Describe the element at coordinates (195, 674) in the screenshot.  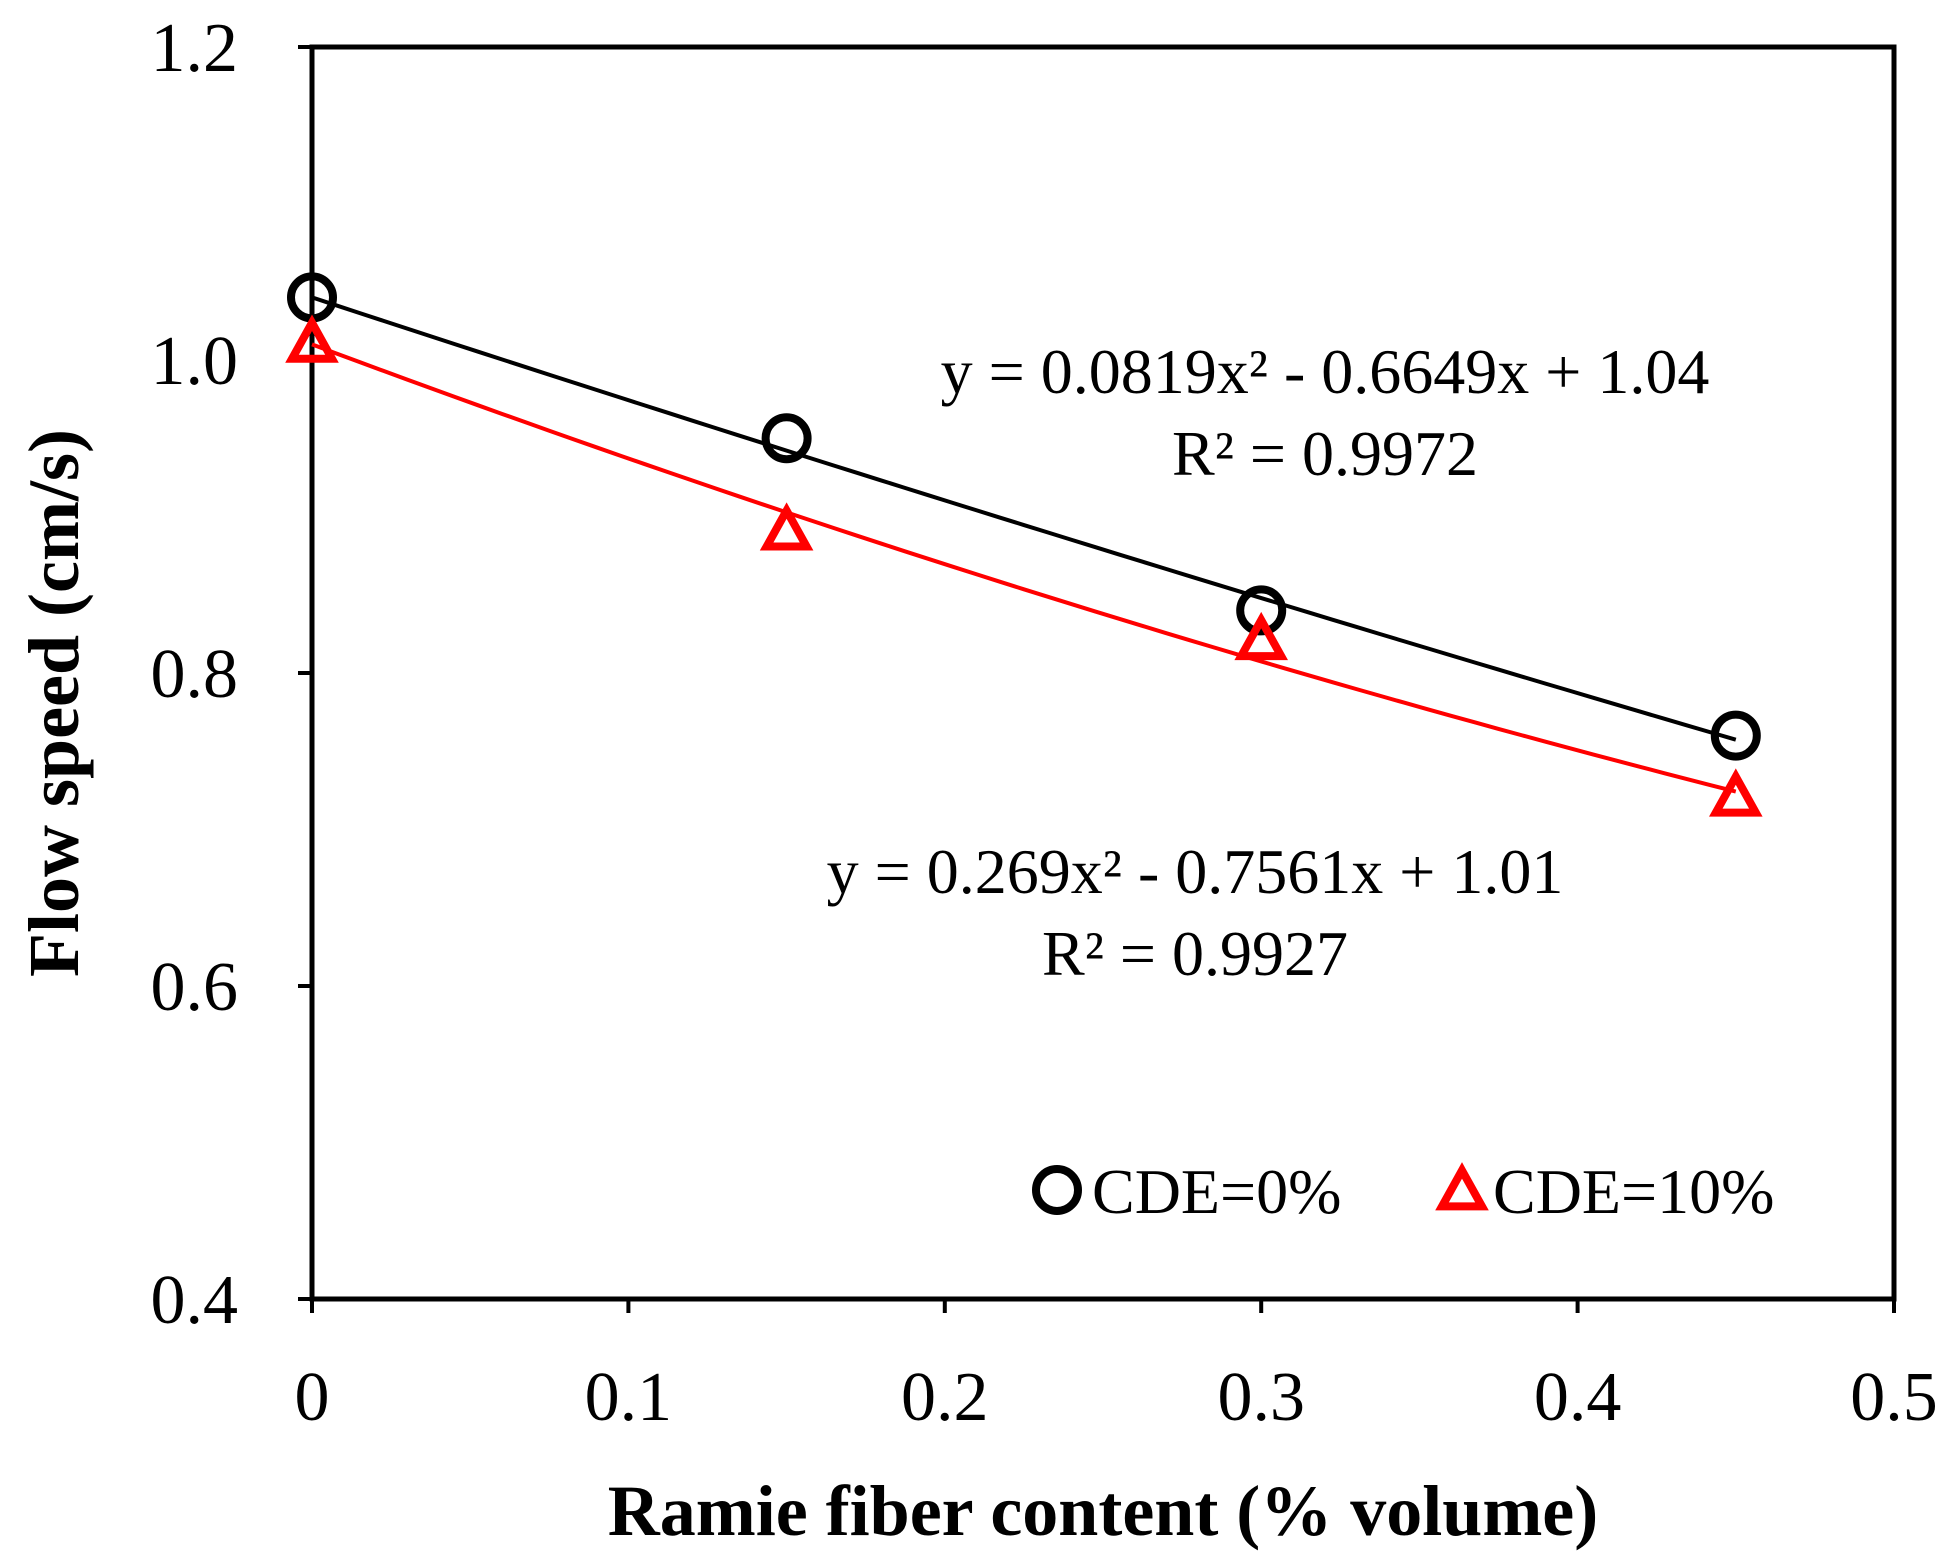
I see `y-tick-label: 0.8` at that location.